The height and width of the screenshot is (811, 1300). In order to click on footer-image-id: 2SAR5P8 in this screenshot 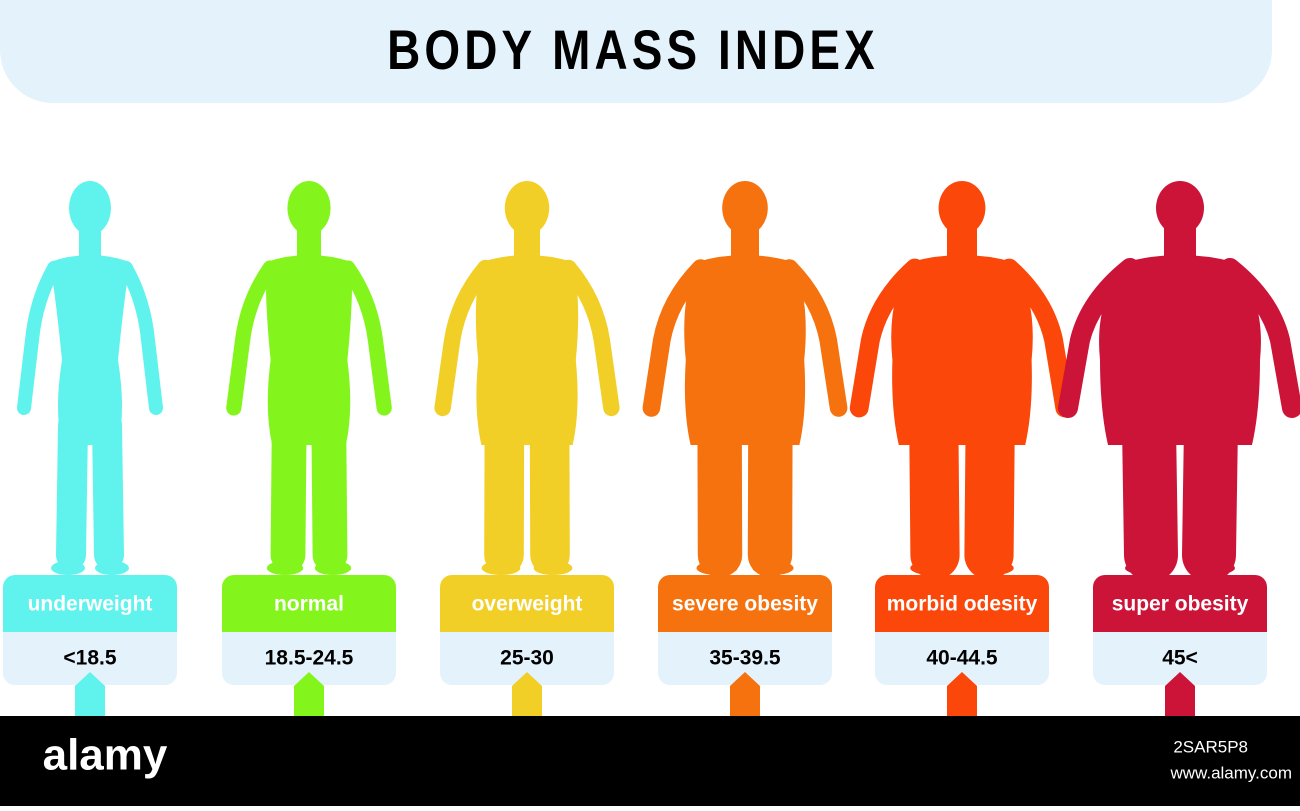, I will do `click(1210, 746)`.